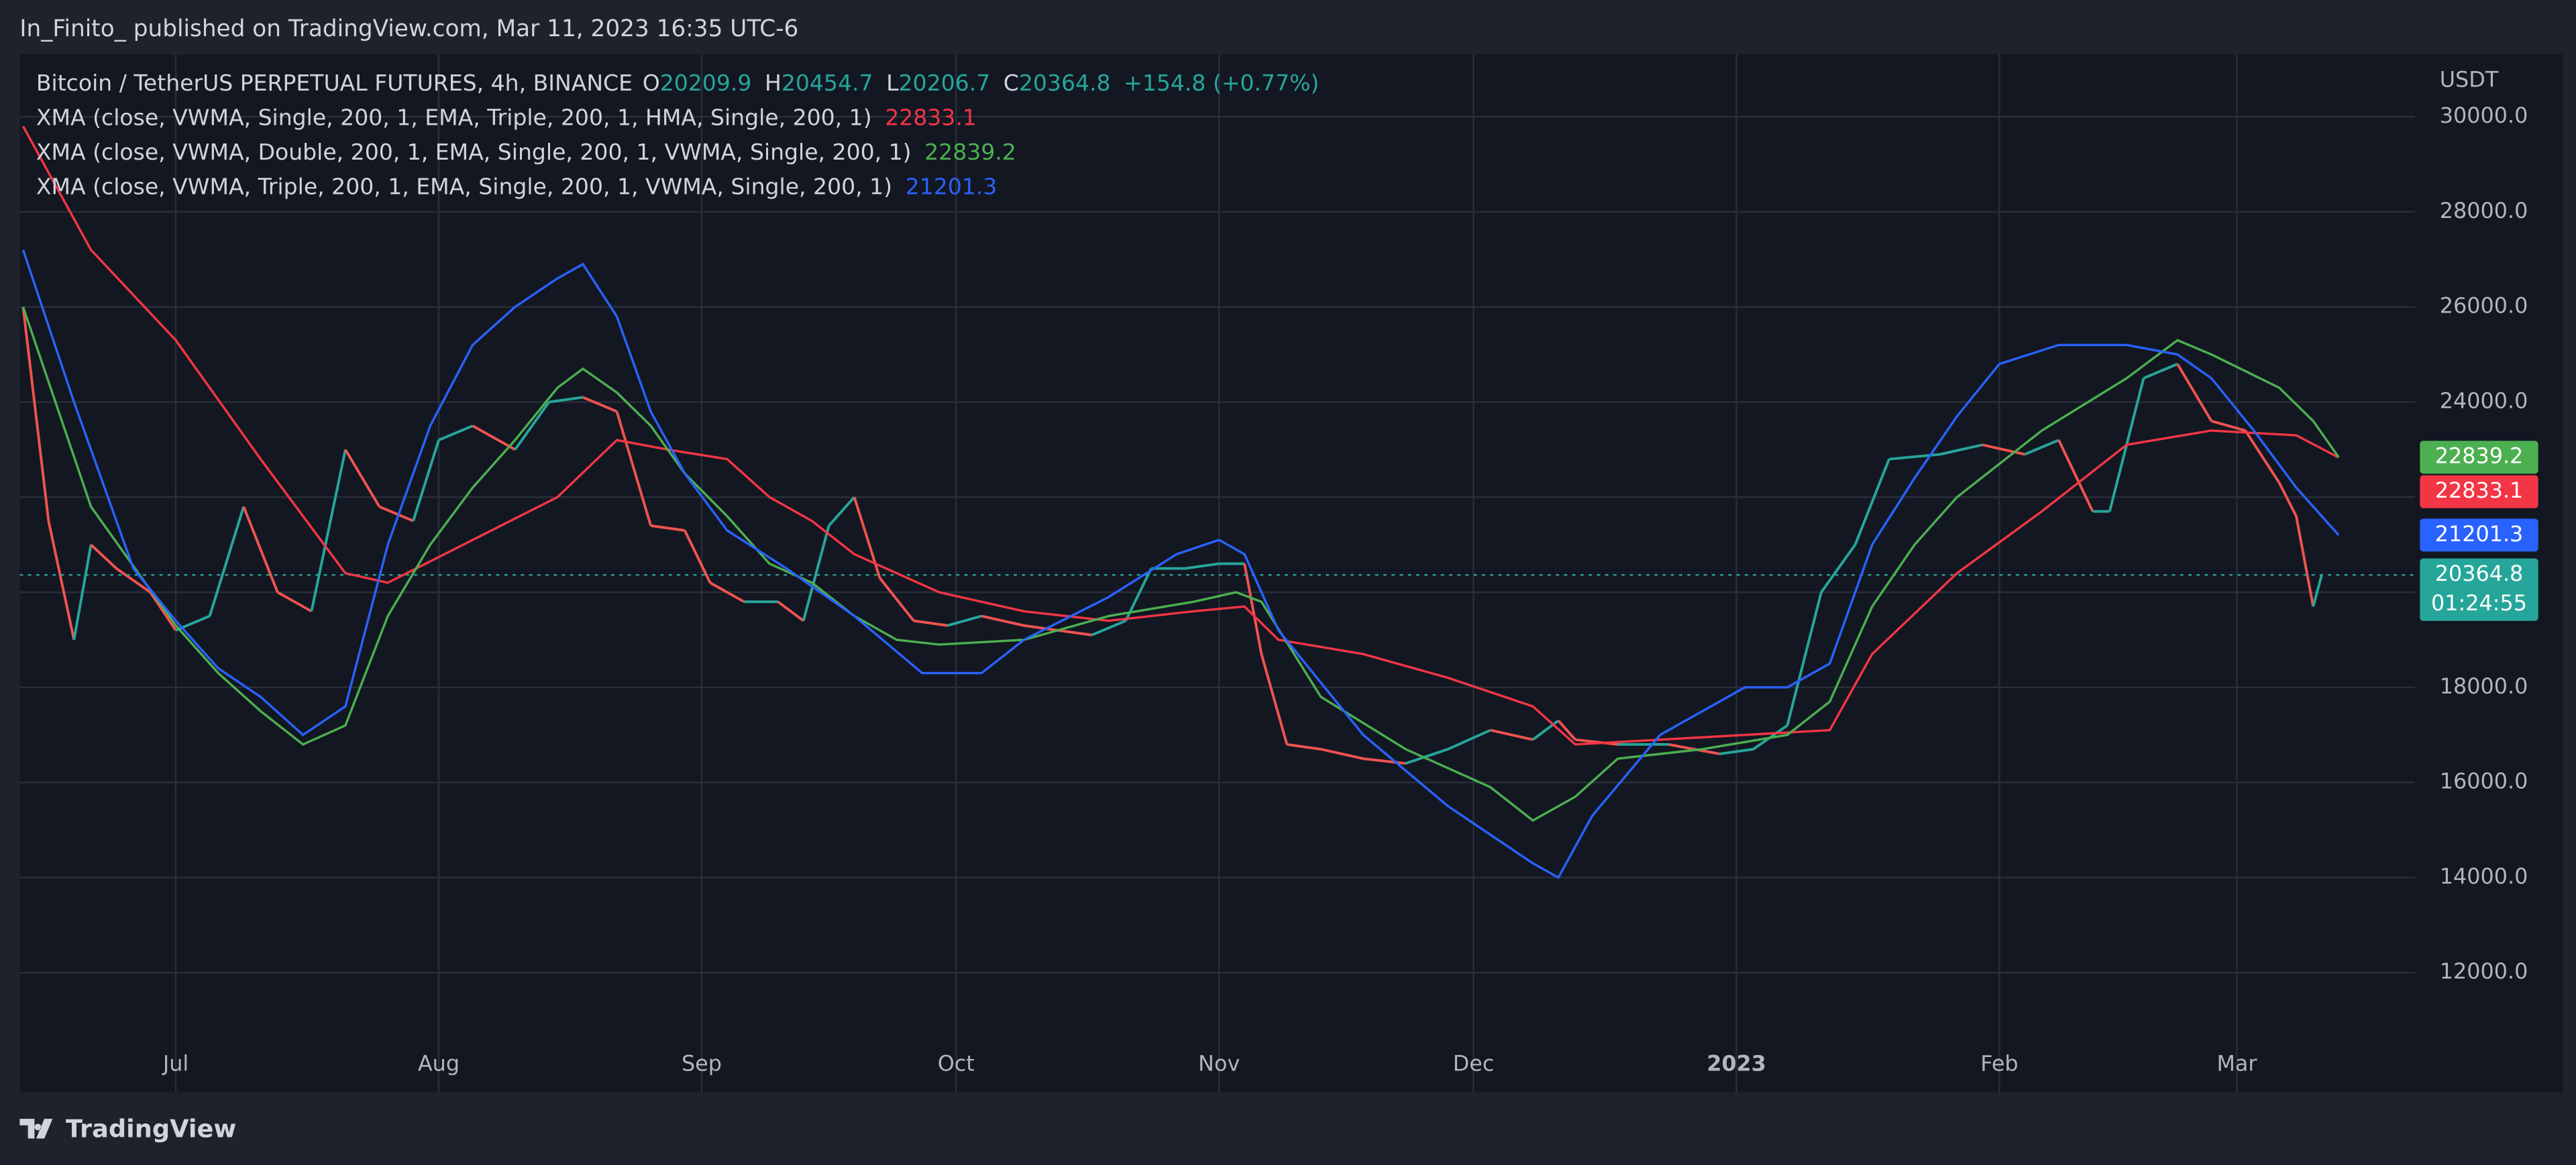  What do you see at coordinates (1065, 83) in the screenshot?
I see `ohlc-value: 20364.8` at bounding box center [1065, 83].